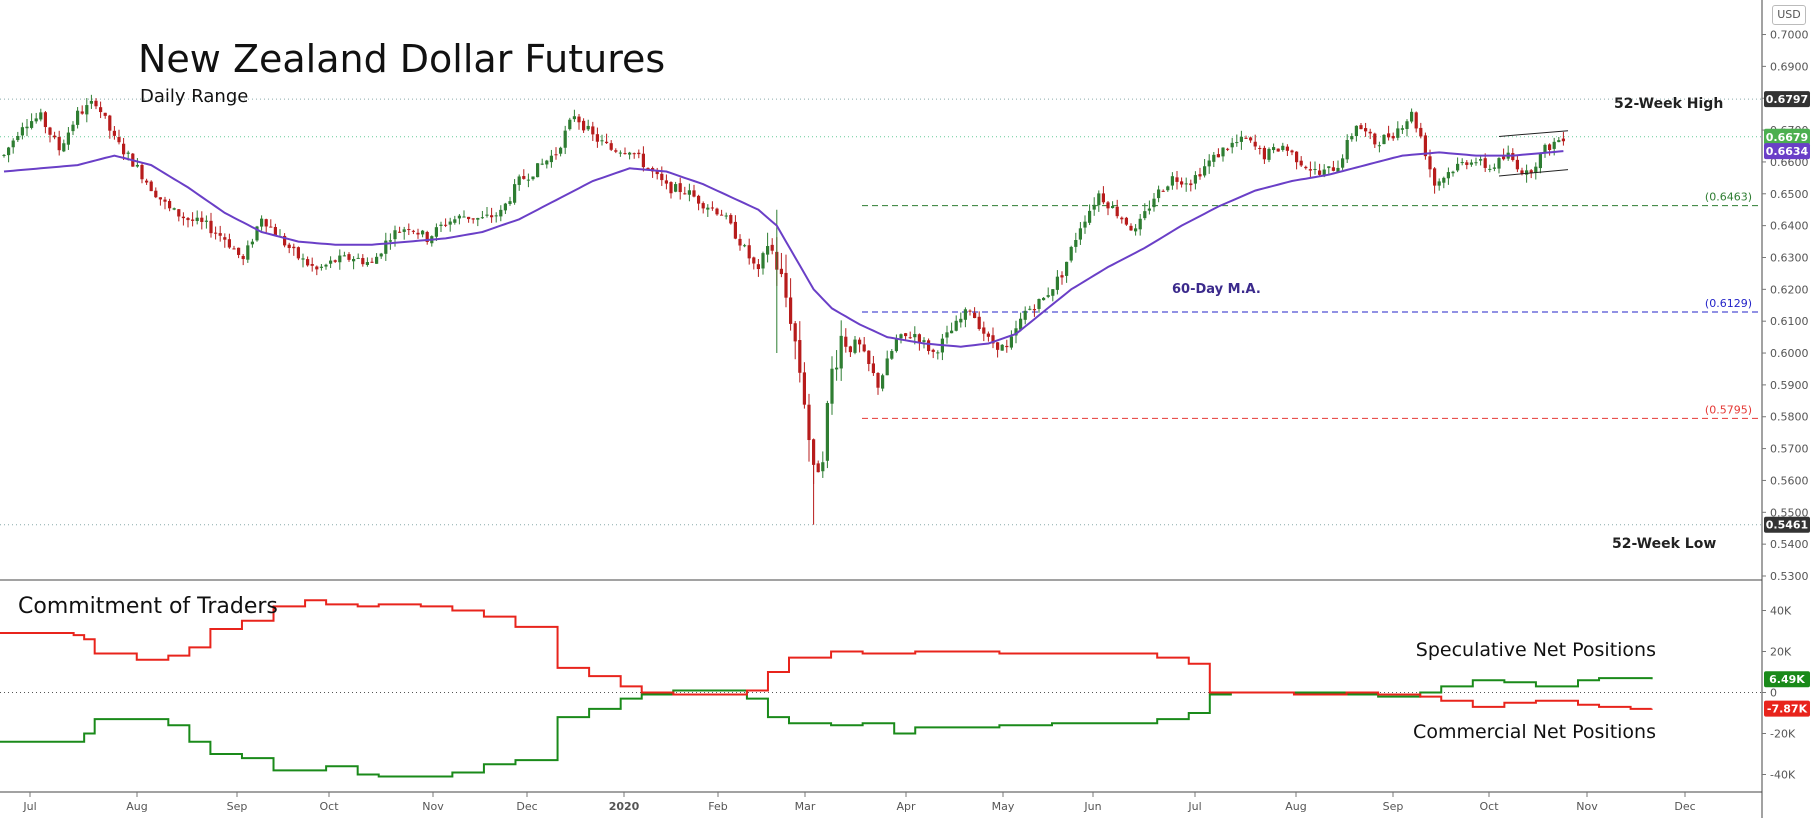 This screenshot has height=818, width=1814. What do you see at coordinates (1789, 66) in the screenshot?
I see `price-tick-label: 0.6900` at bounding box center [1789, 66].